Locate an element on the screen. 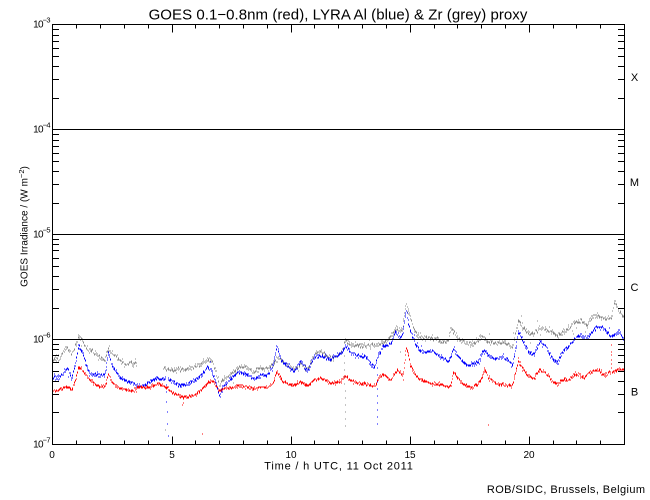  svg-text: −7 is located at coordinates (47, 440).